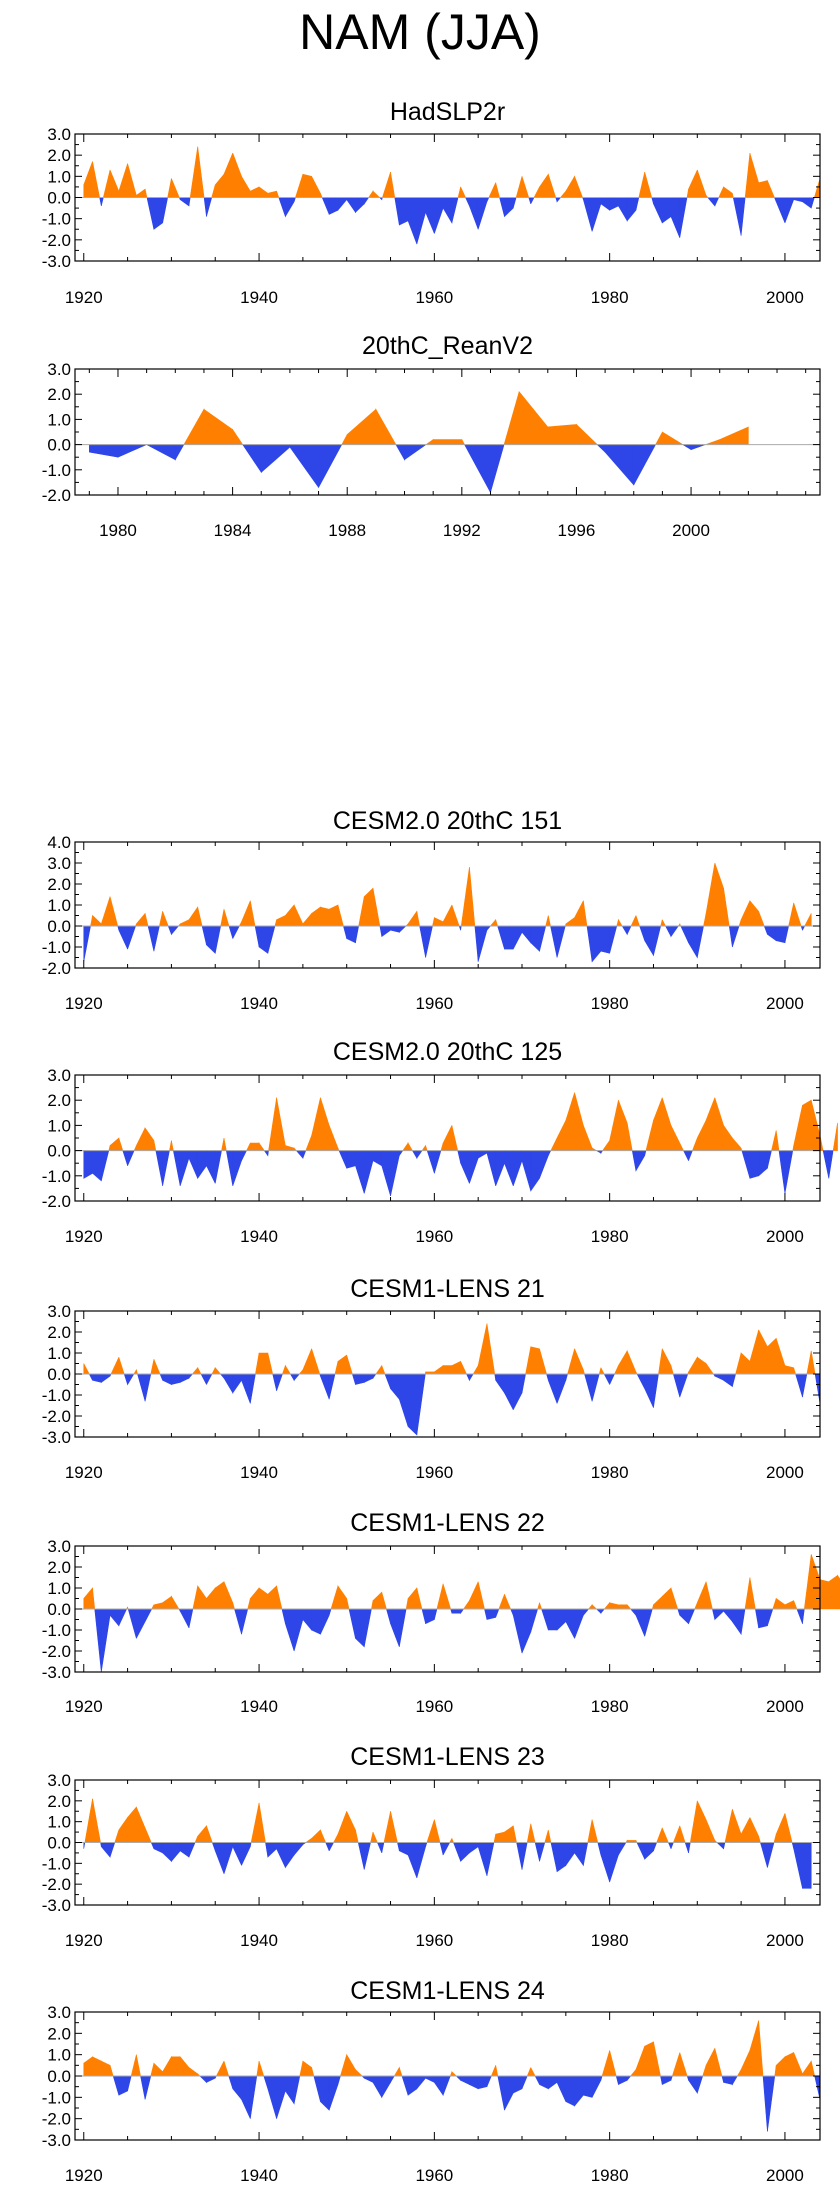 The image size is (840, 2200). I want to click on y-tick-label: 0.0, so click(59, 445).